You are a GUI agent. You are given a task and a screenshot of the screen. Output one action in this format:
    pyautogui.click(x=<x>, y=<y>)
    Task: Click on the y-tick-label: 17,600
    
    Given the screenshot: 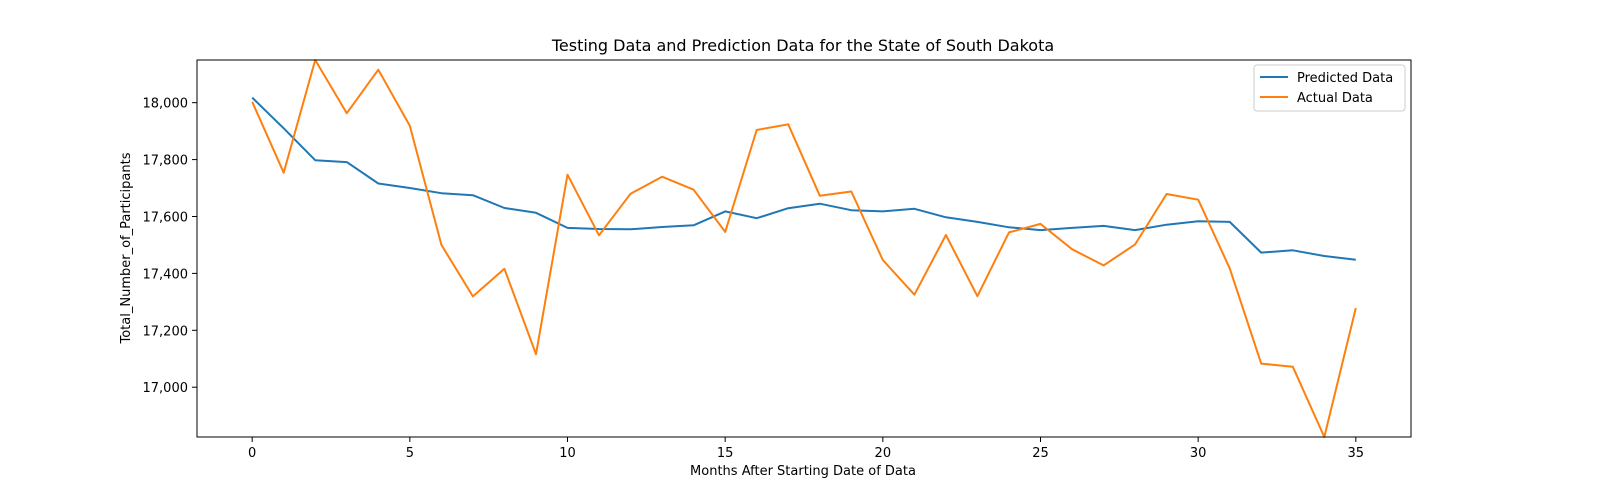 What is the action you would take?
    pyautogui.click(x=166, y=217)
    